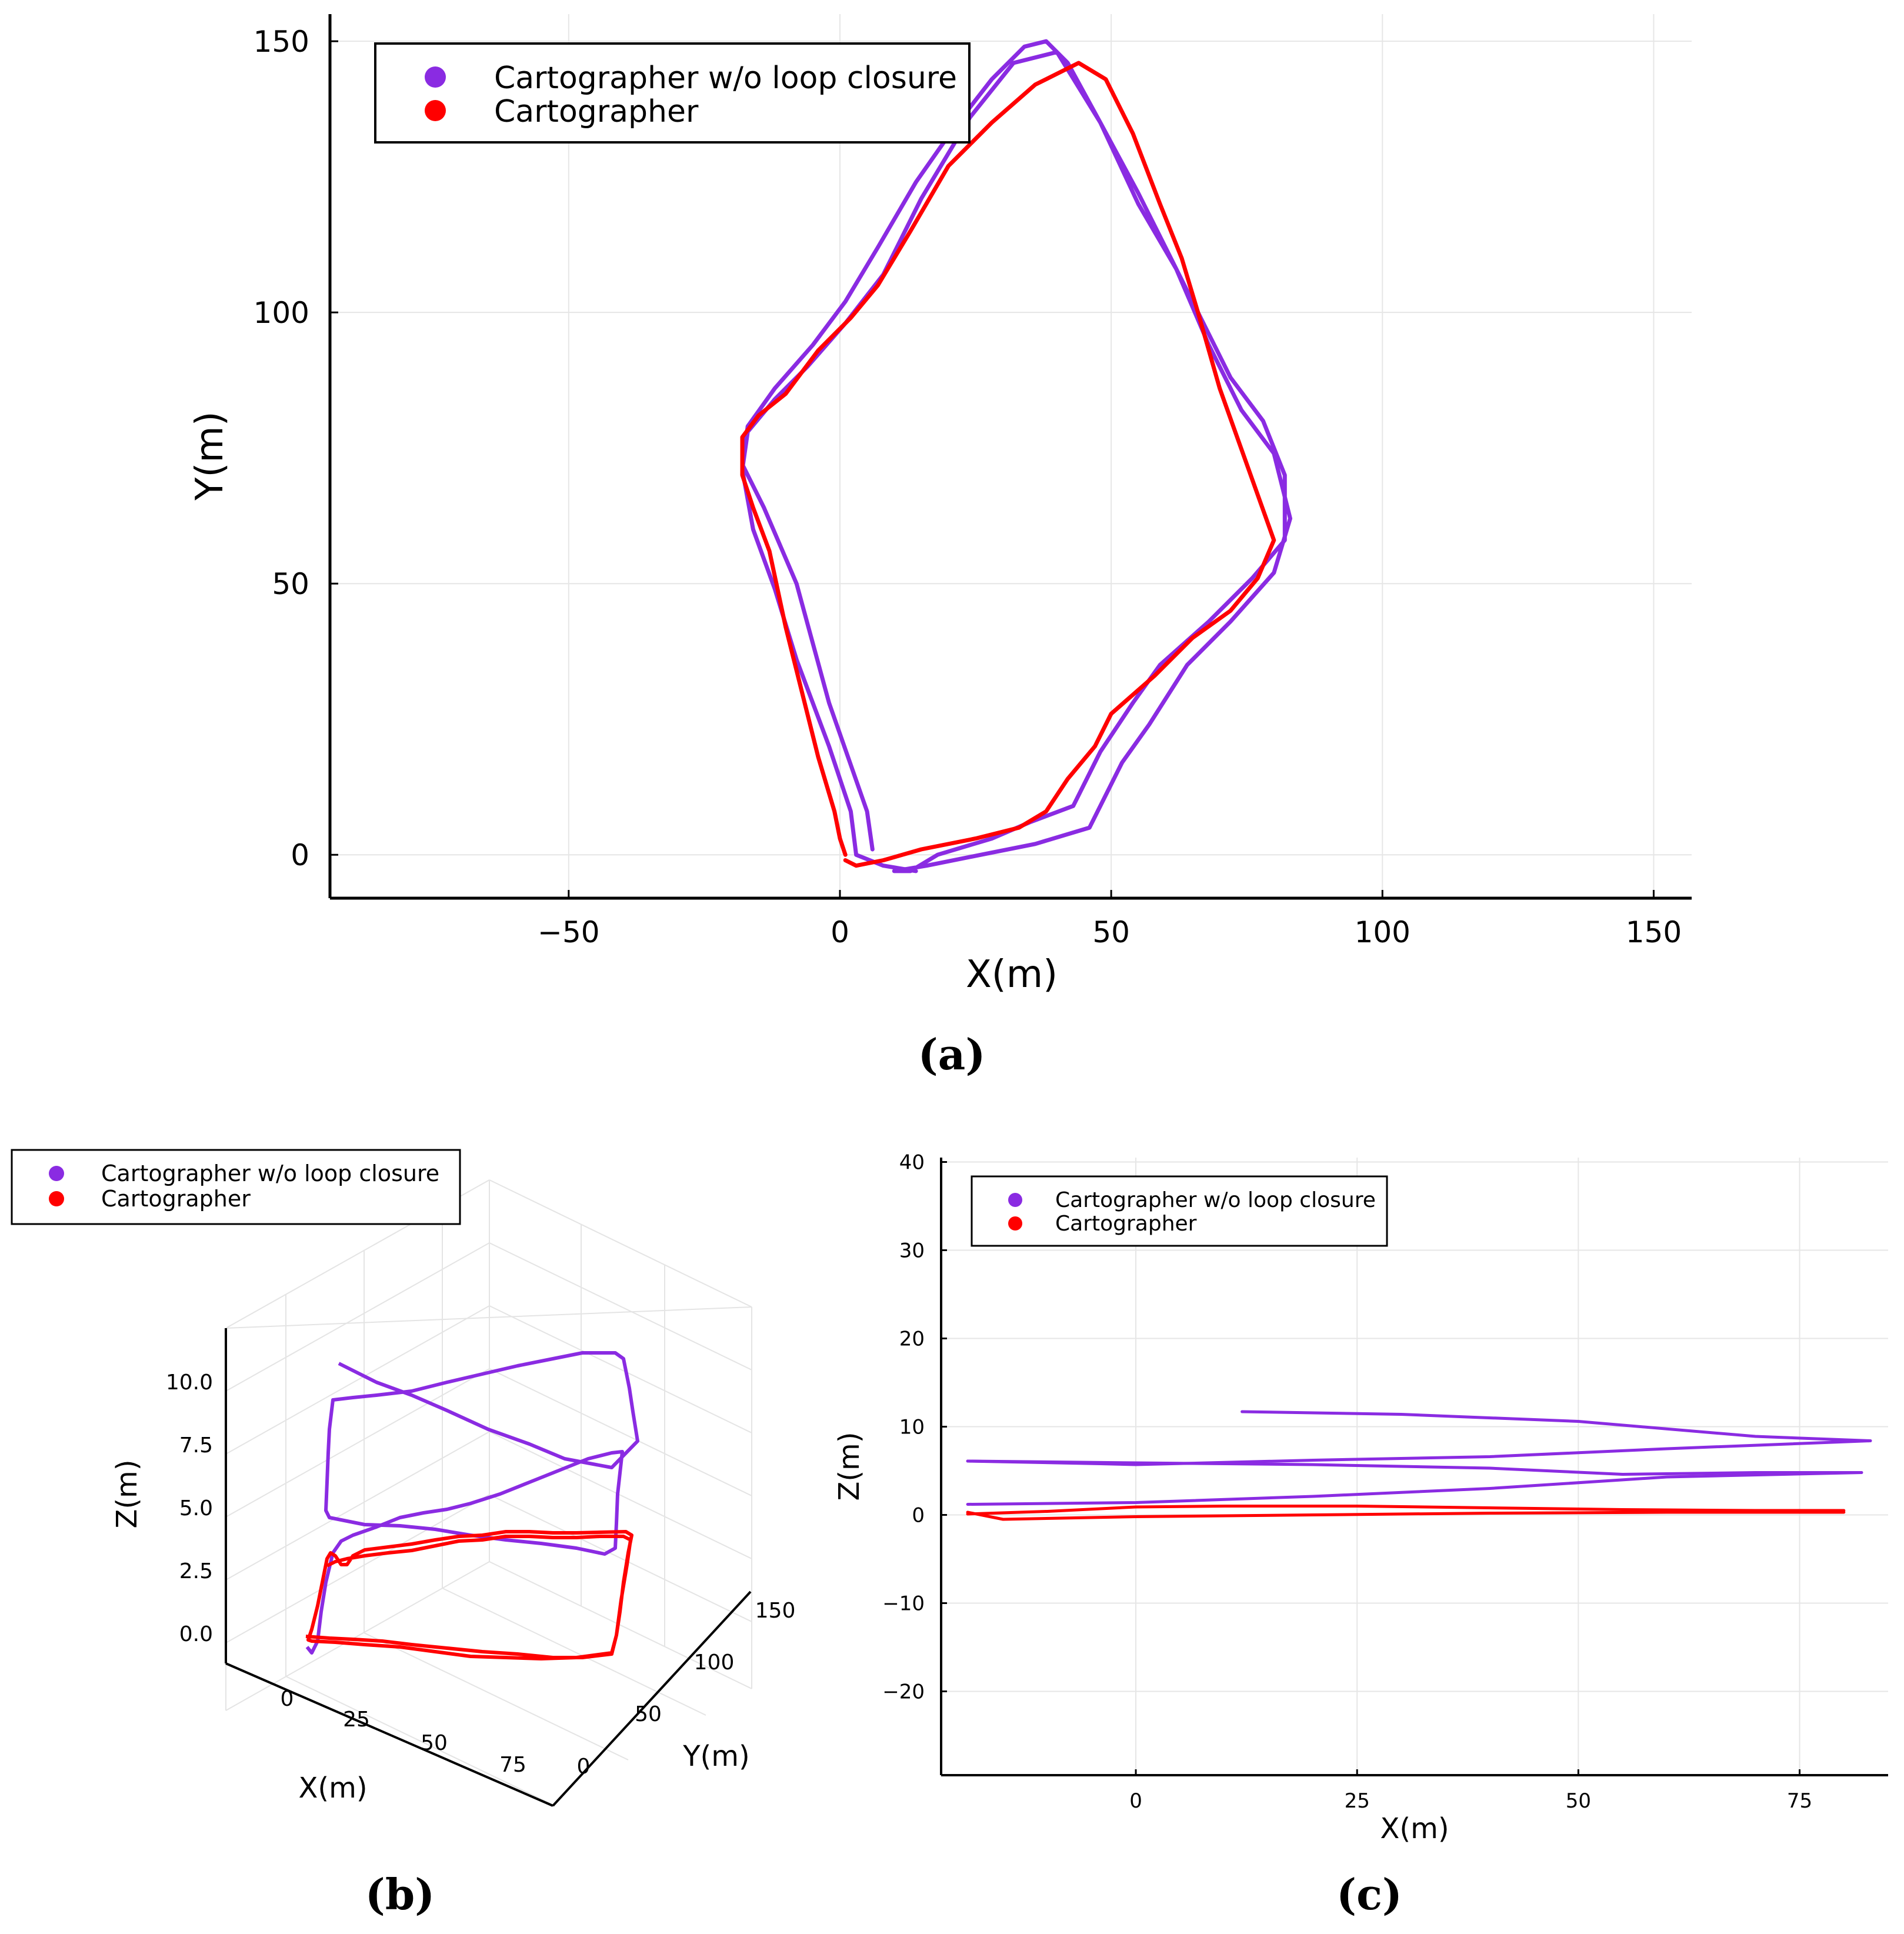  Describe the element at coordinates (714, 1662) in the screenshot. I see `panel-b-y-tick-label: 100` at that location.